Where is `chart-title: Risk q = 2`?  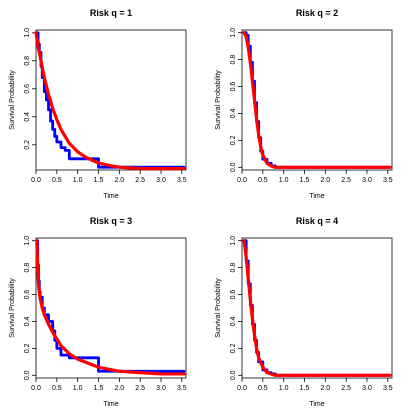 chart-title: Risk q = 2 is located at coordinates (317, 13).